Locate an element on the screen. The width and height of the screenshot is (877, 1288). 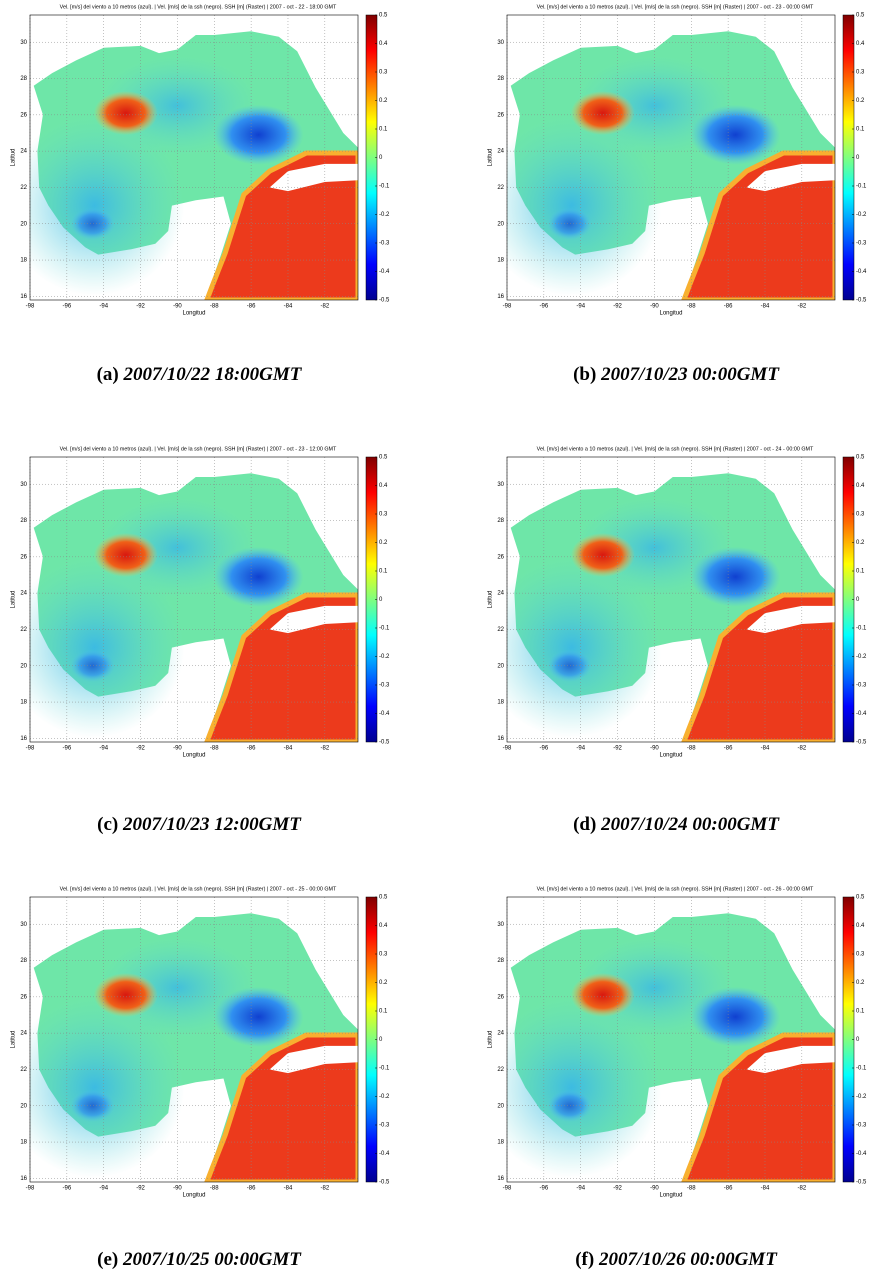
caption-label: (b) is located at coordinates (584, 374).